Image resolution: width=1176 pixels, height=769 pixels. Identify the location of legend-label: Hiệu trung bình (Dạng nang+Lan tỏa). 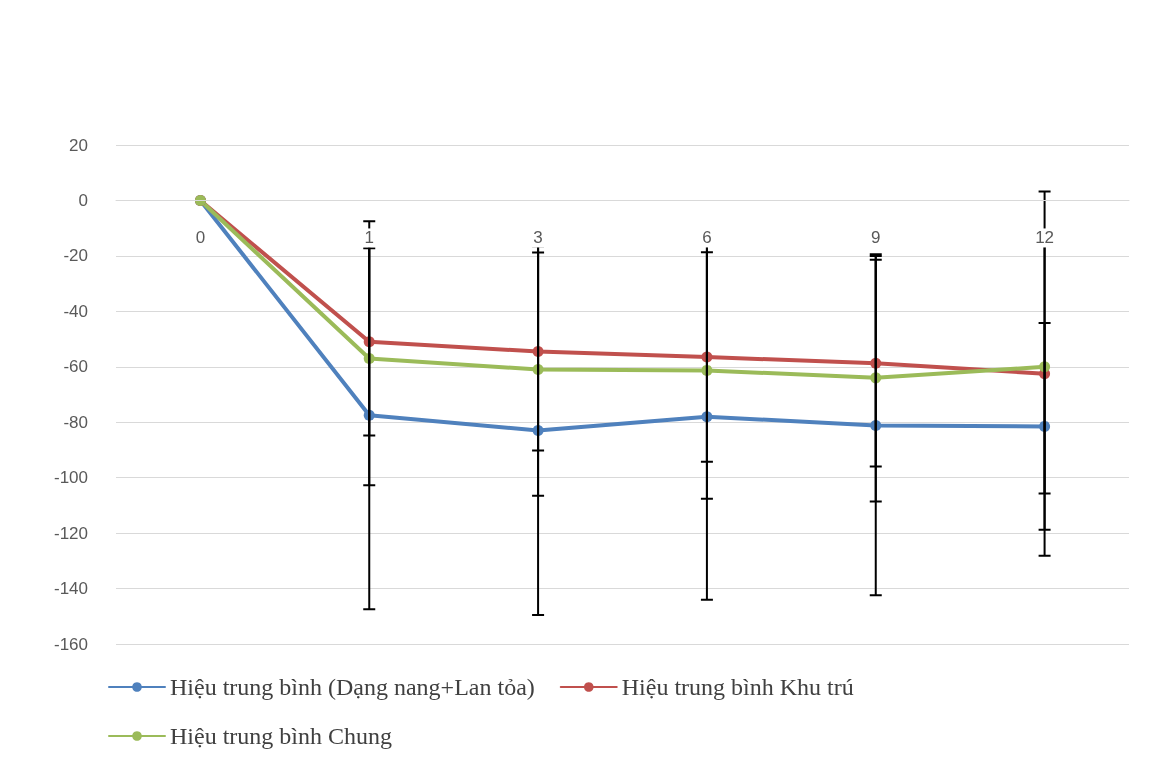
(352, 687).